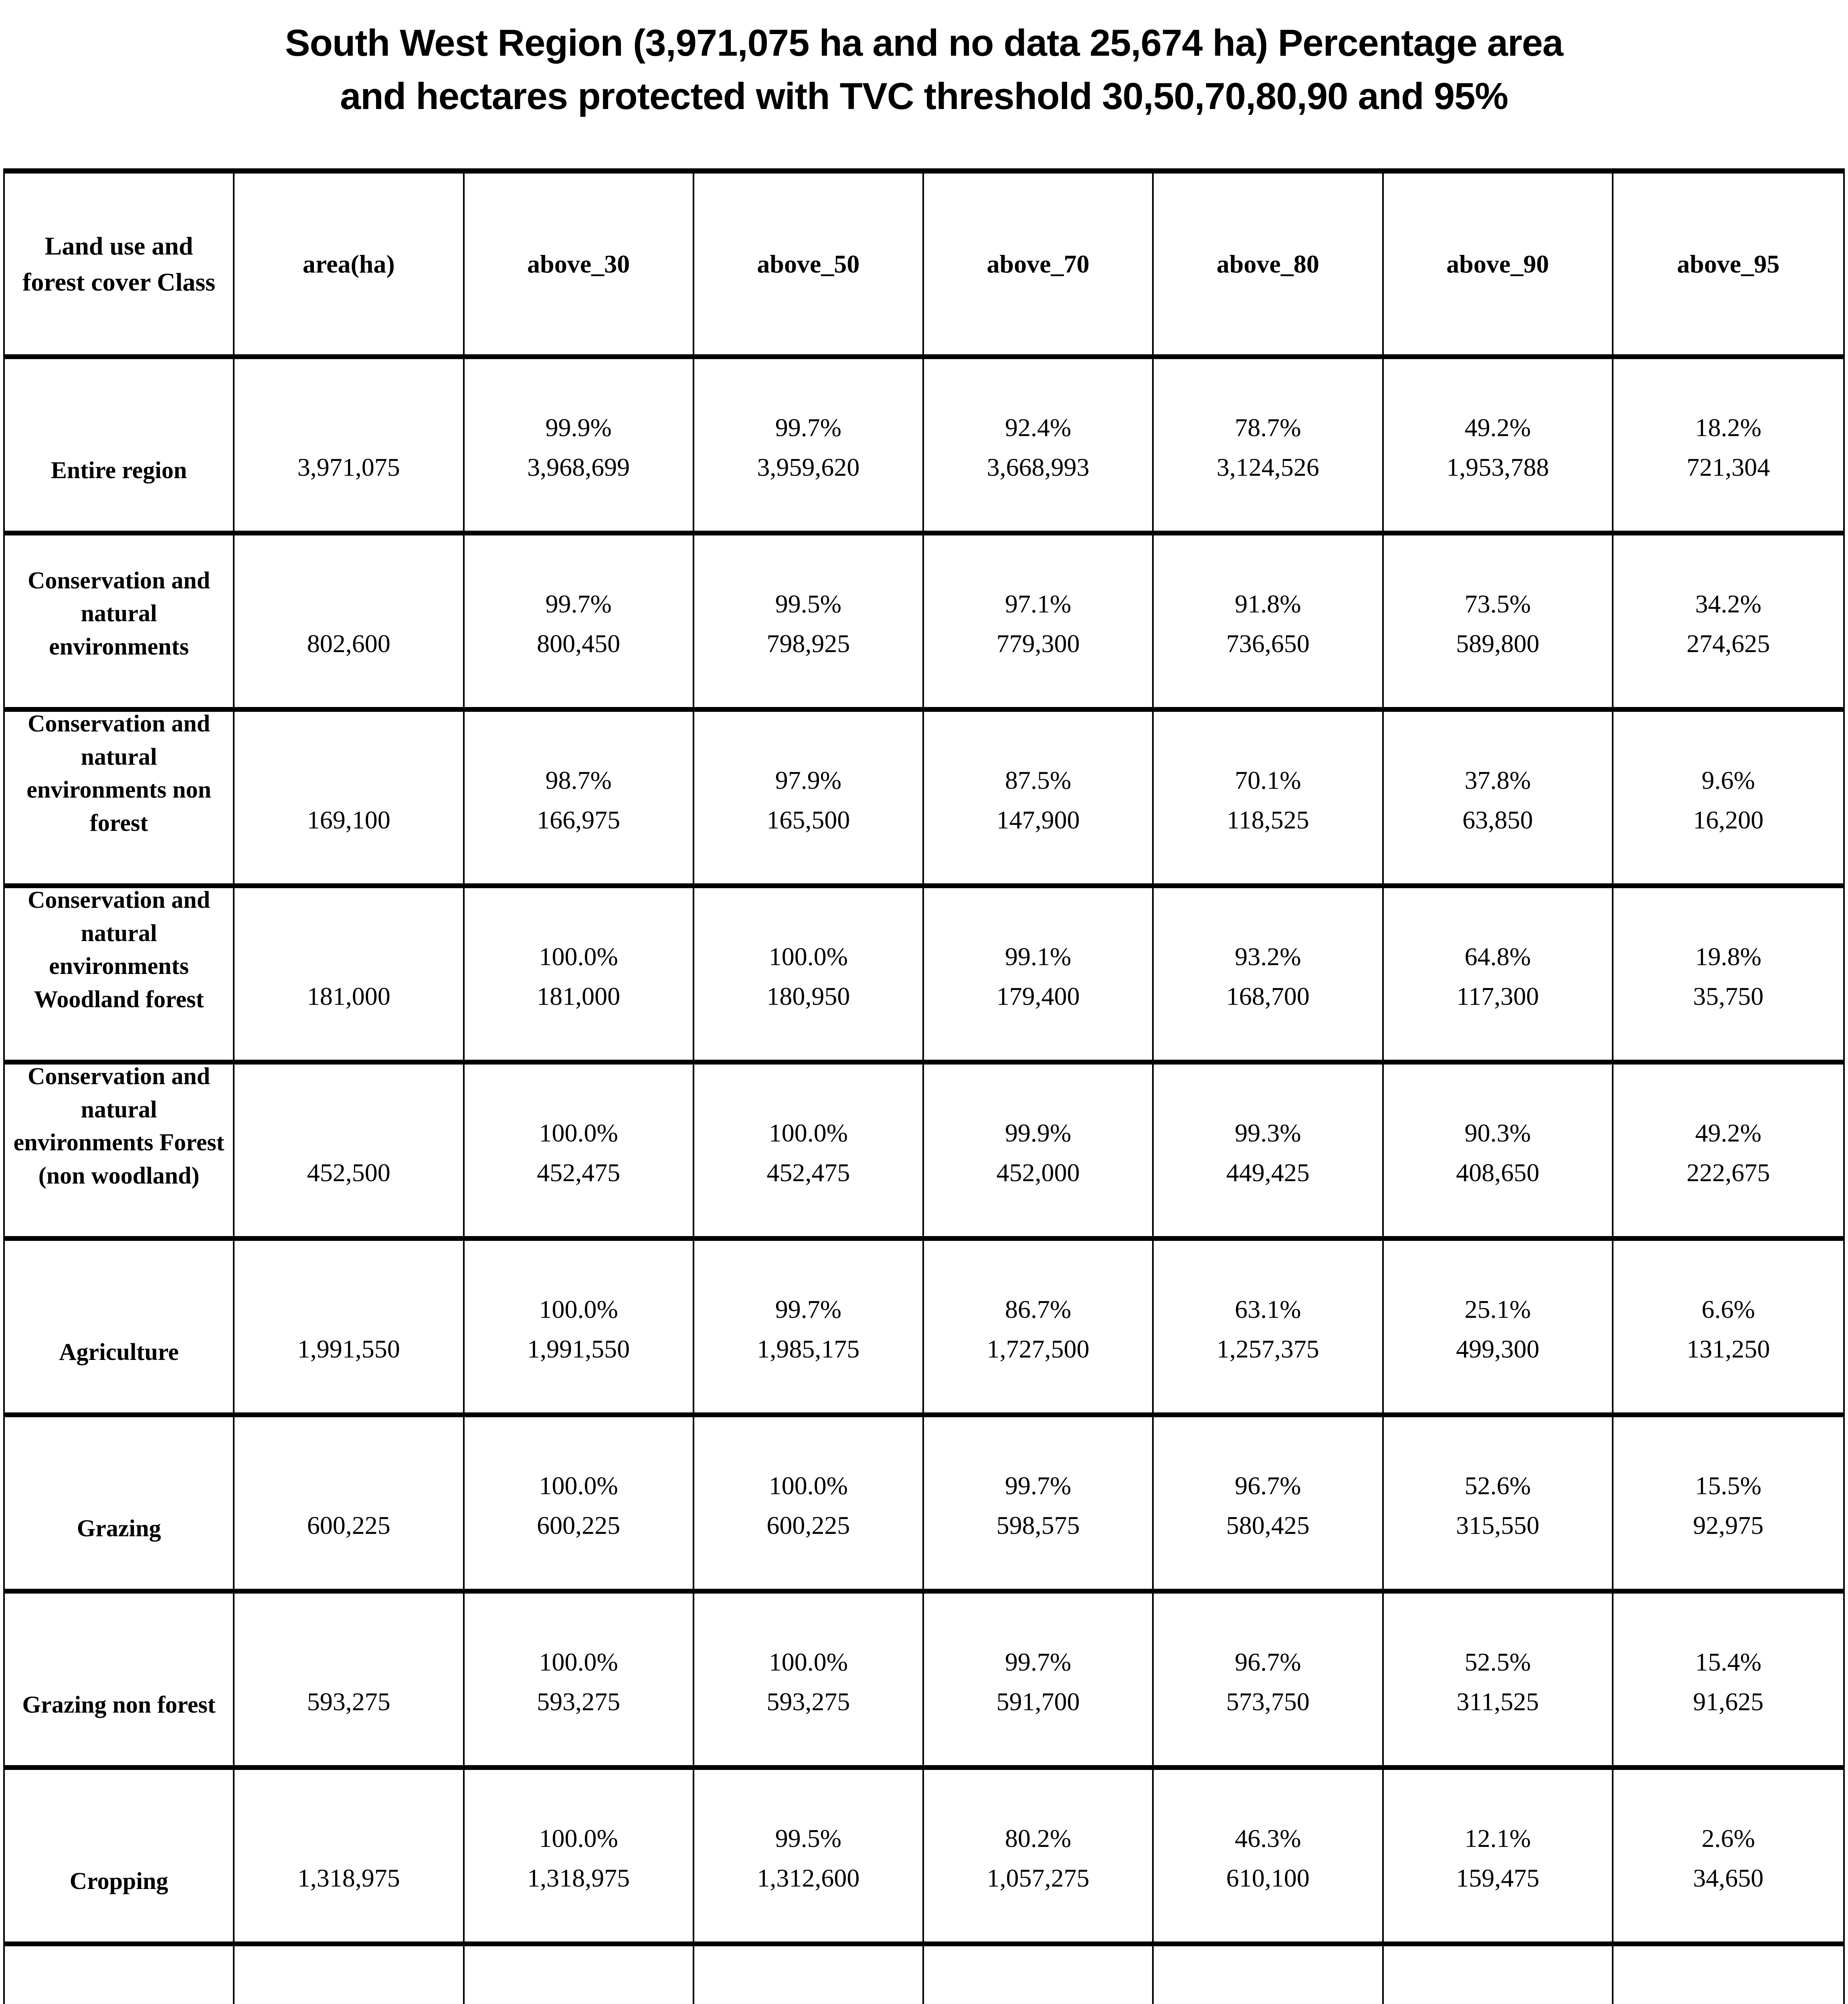 Image resolution: width=1848 pixels, height=2004 pixels. What do you see at coordinates (1728, 1701) in the screenshot?
I see `ha-line: 91,625` at bounding box center [1728, 1701].